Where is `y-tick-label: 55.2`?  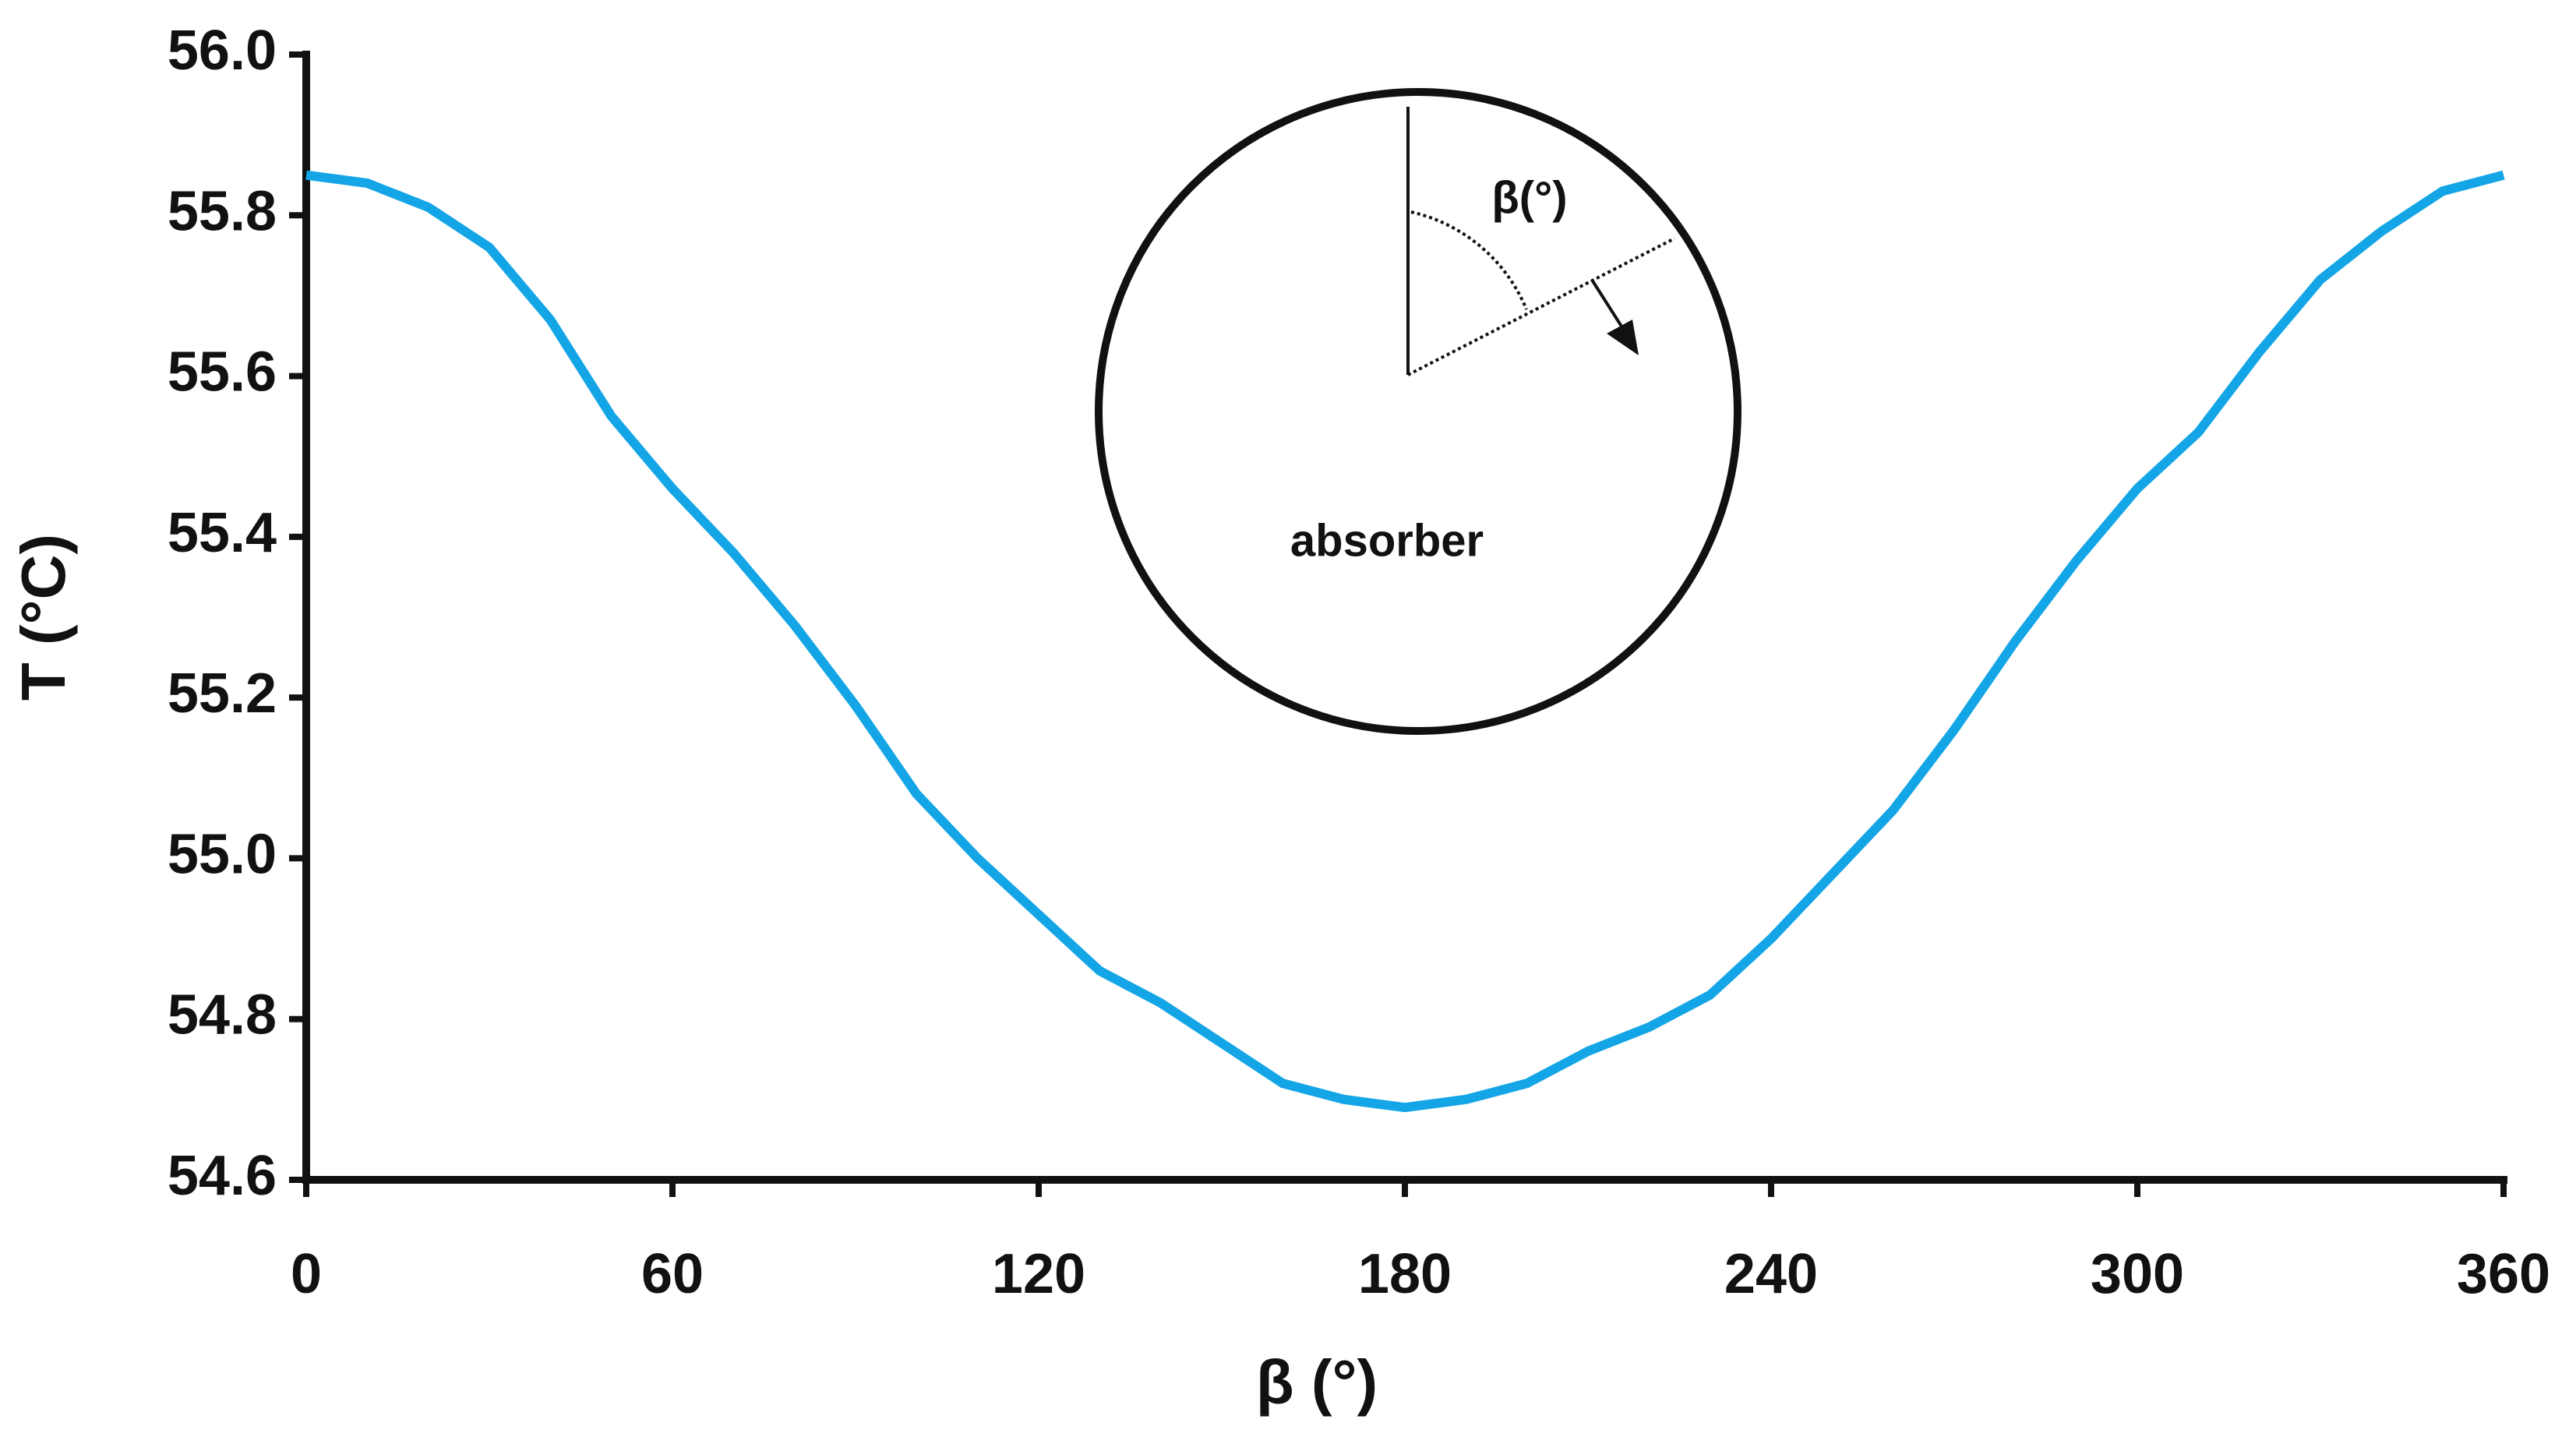
y-tick-label: 55.2 is located at coordinates (222, 694).